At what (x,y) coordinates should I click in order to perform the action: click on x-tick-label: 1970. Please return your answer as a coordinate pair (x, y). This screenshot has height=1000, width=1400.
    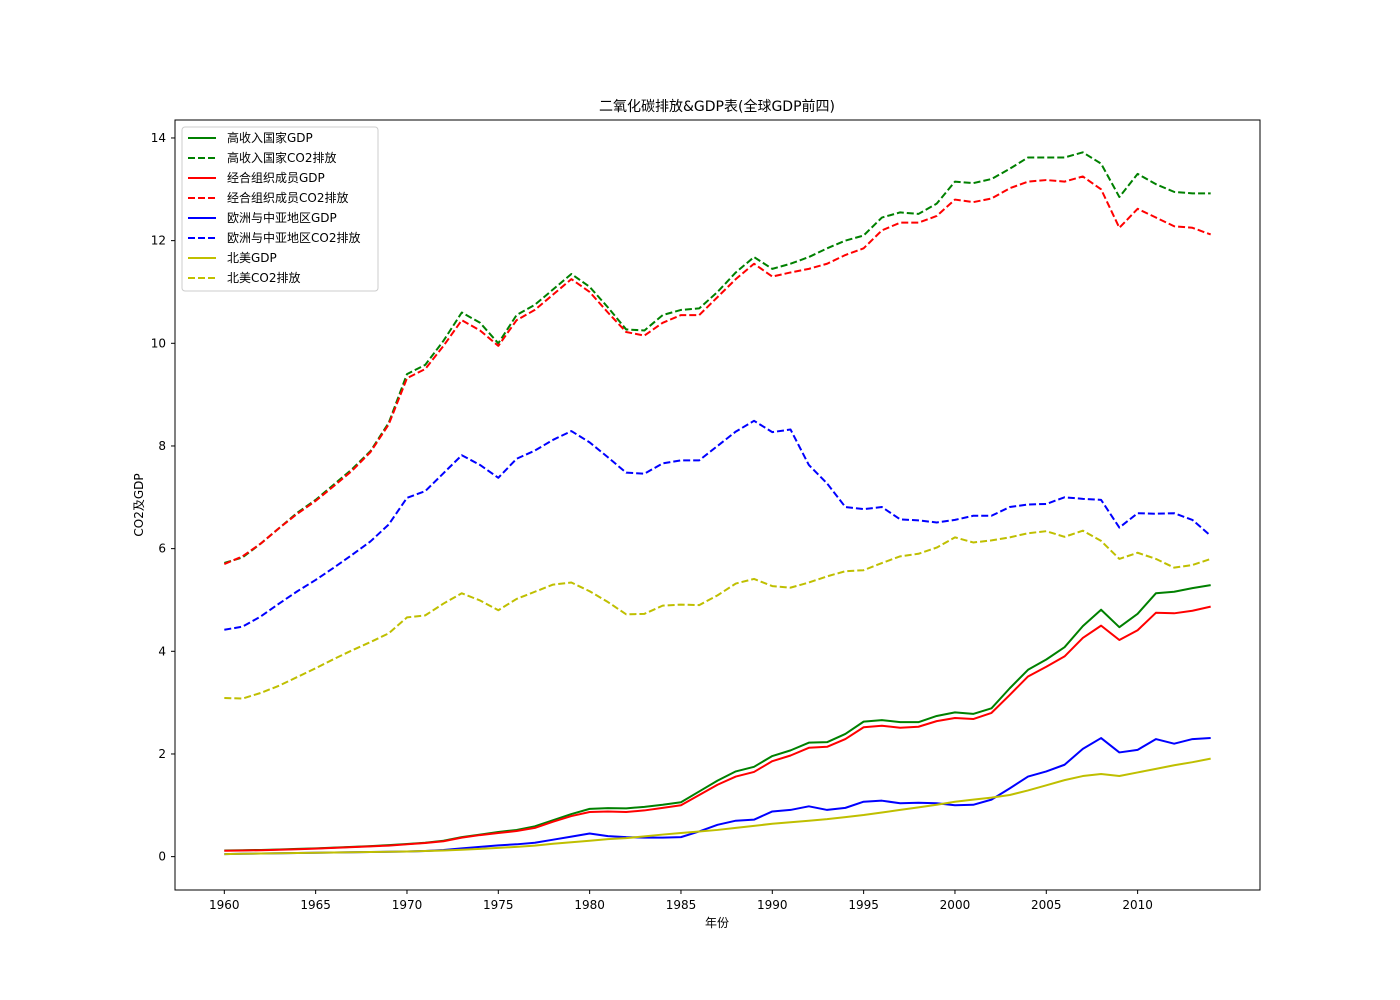
    Looking at the image, I should click on (407, 905).